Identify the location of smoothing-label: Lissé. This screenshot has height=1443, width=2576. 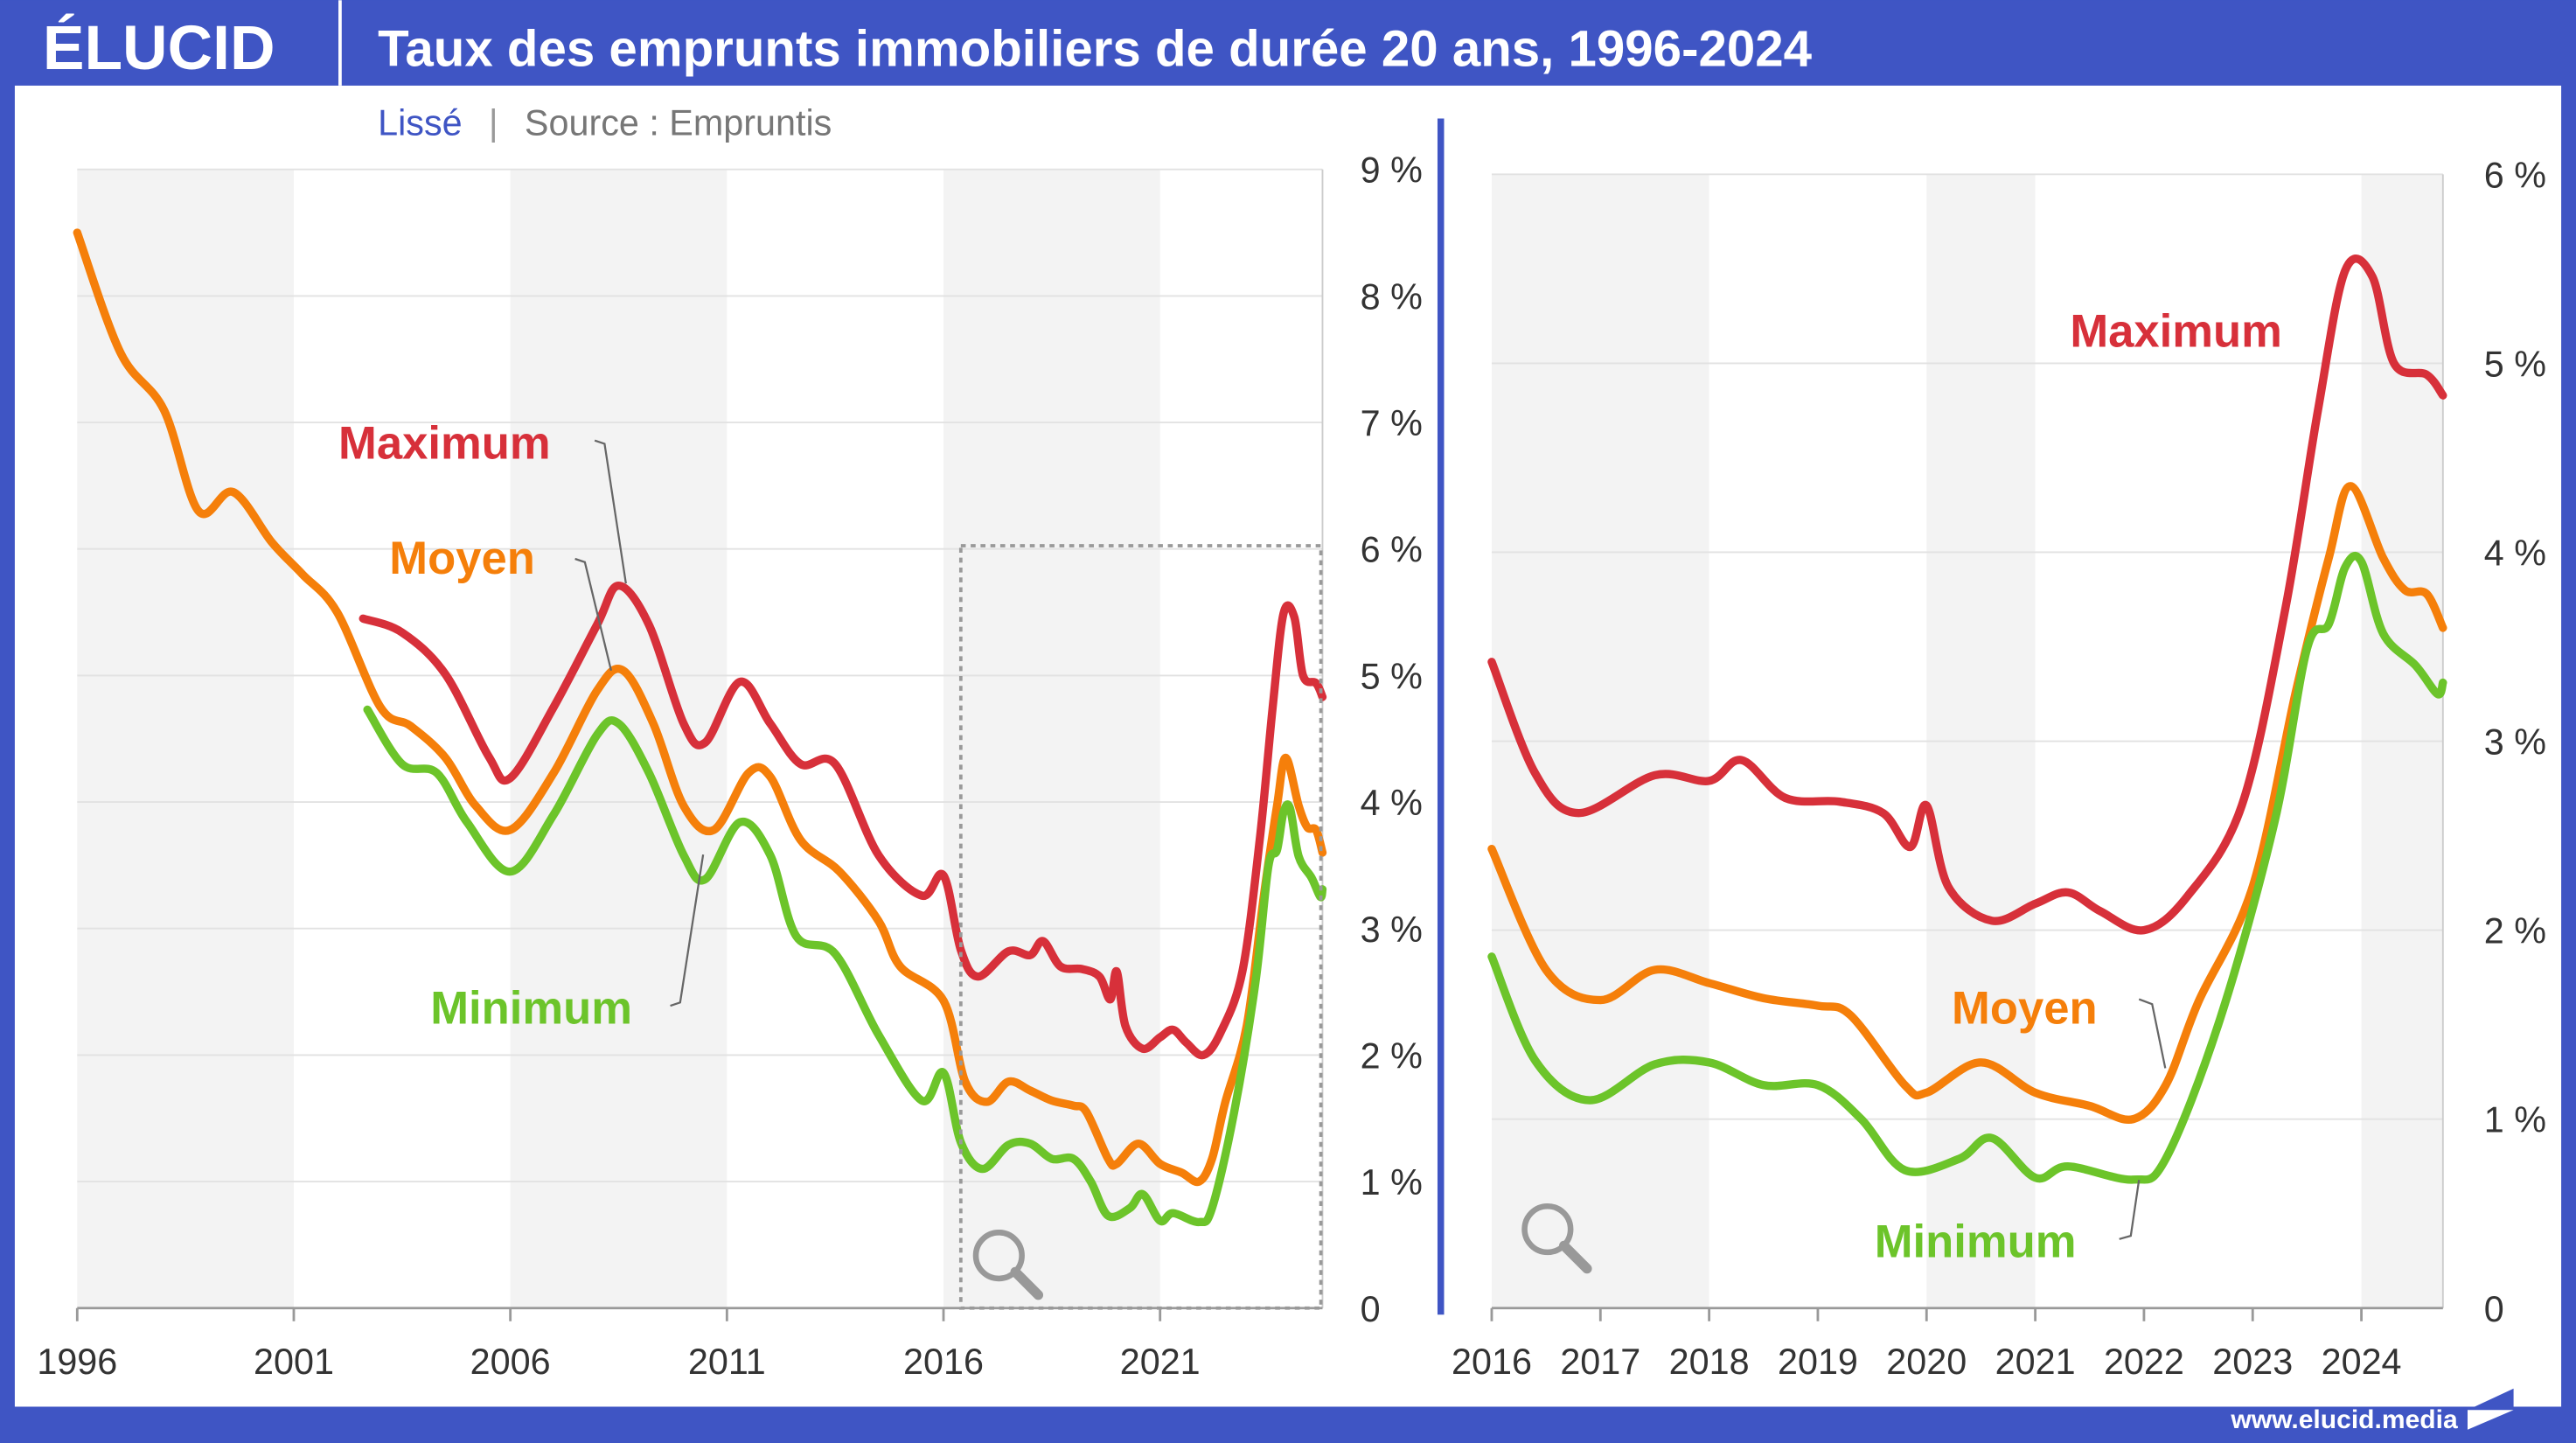
(420, 122).